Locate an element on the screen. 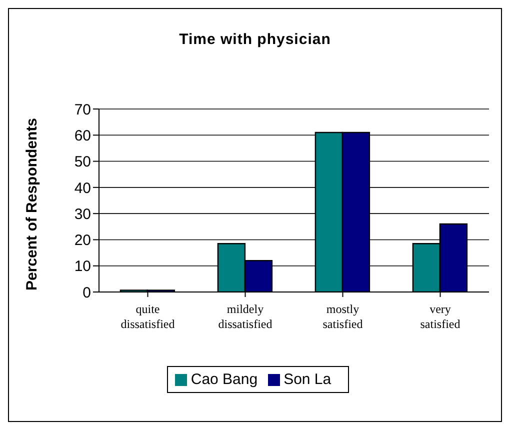  y-tick-label: 0 is located at coordinates (86, 293).